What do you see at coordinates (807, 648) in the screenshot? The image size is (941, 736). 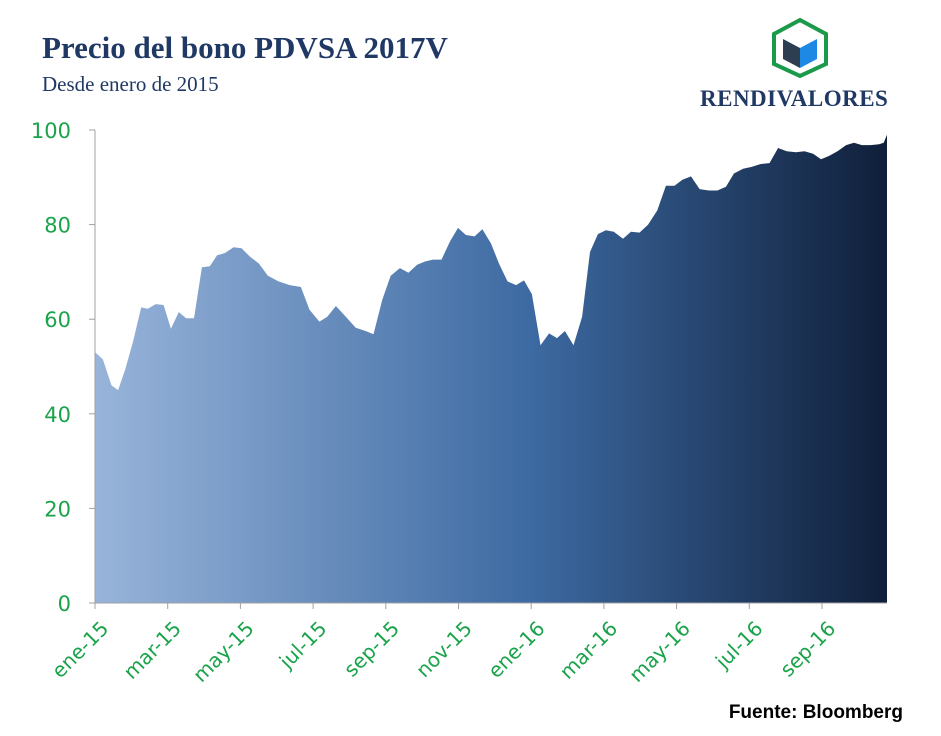 I see `x-tick-label: sep-16` at bounding box center [807, 648].